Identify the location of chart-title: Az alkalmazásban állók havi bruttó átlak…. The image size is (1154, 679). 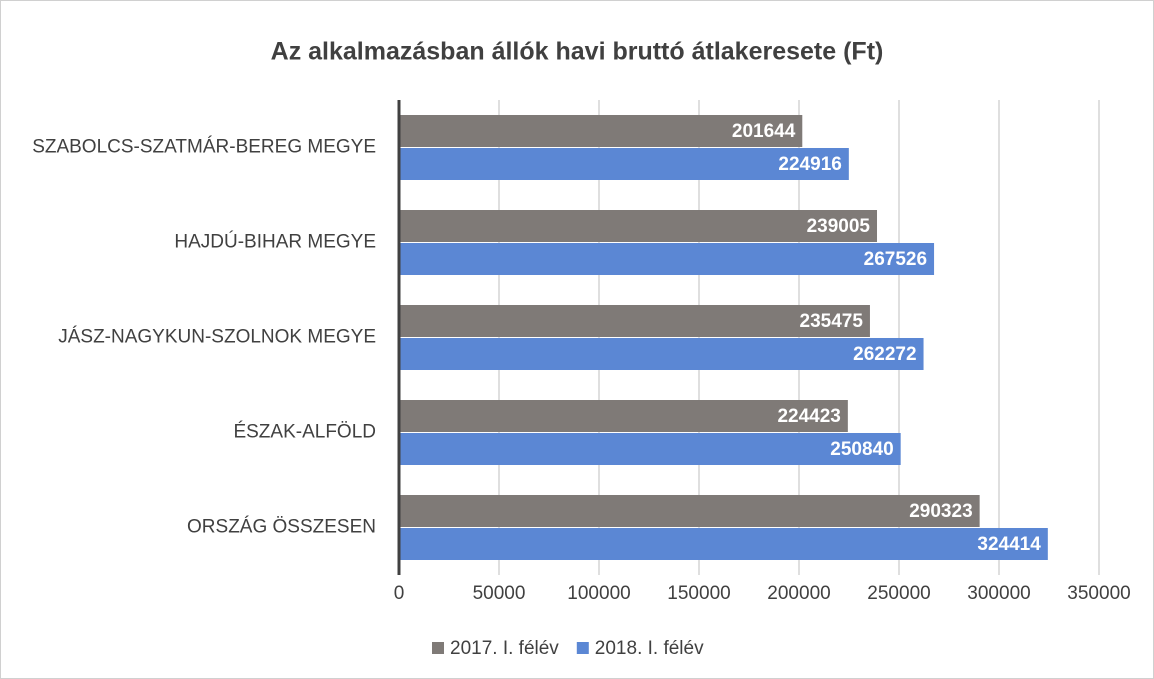
(577, 52).